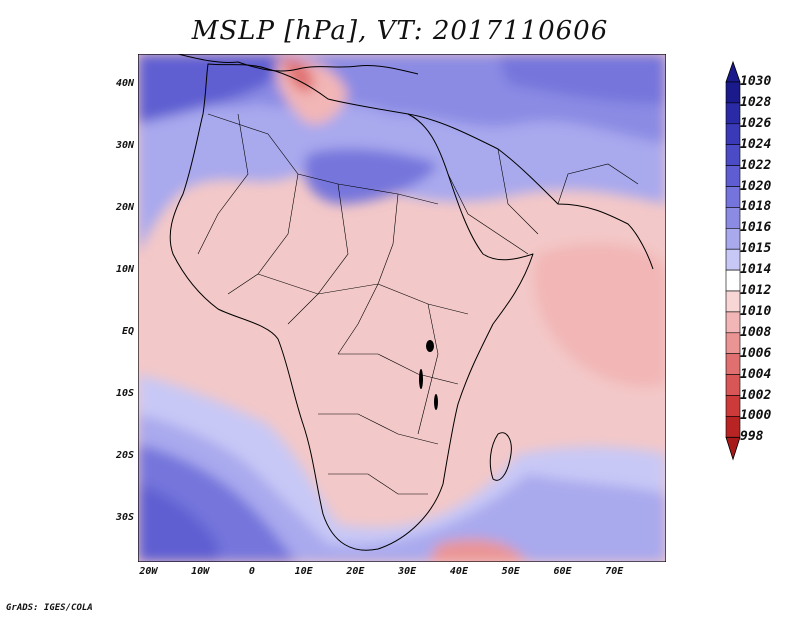 The image size is (800, 618). I want to click on colorbar, so click(733, 260).